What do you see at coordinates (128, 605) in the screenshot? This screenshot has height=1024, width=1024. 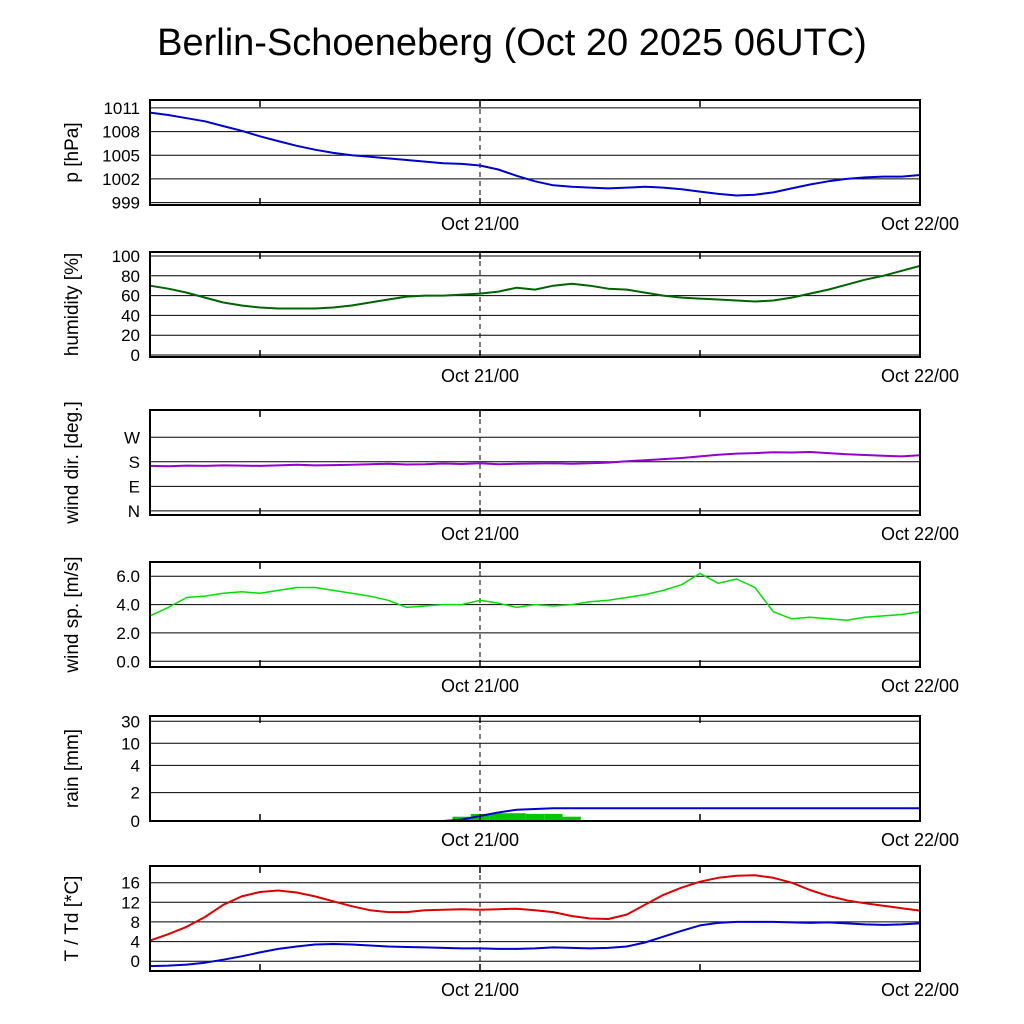 I see `ytick-label: 4.0` at bounding box center [128, 605].